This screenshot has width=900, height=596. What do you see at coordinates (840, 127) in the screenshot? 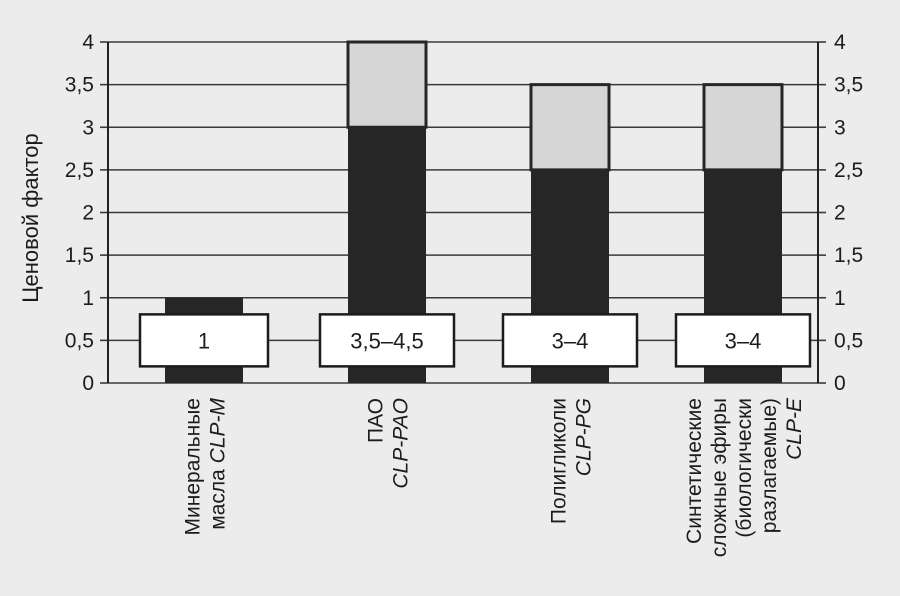
I see `y-tick-label-right: 3` at bounding box center [840, 127].